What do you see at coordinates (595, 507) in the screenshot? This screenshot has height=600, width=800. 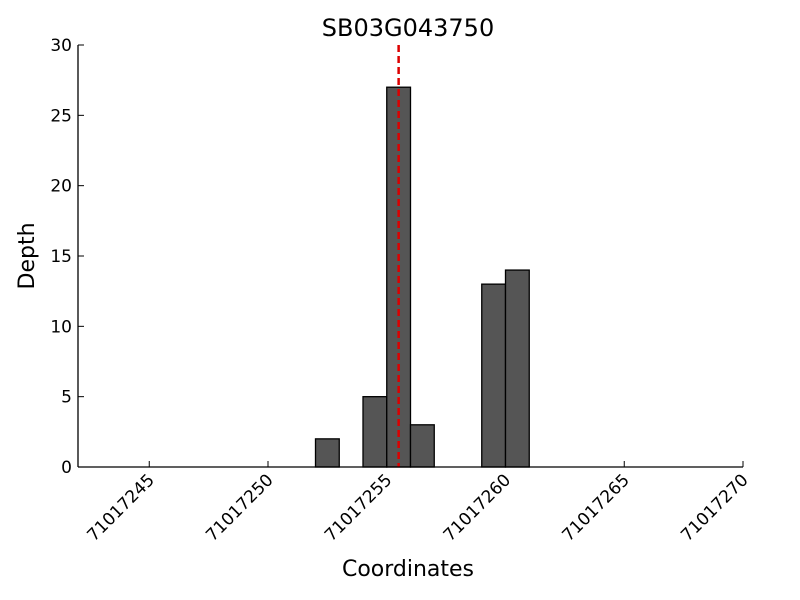 I see `x-tick-label: 71017265` at bounding box center [595, 507].